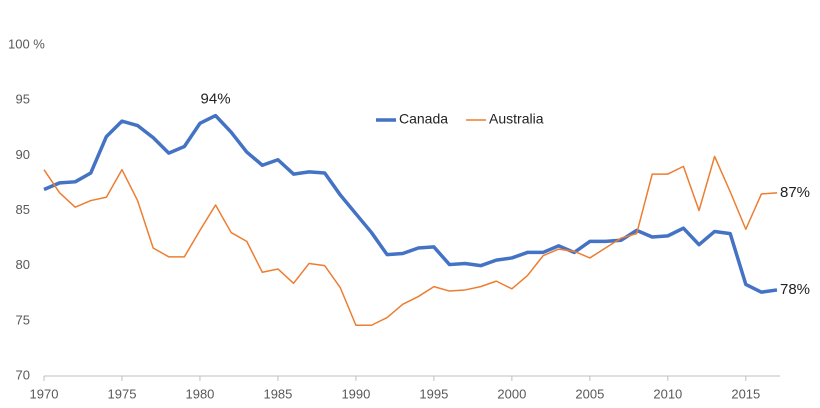 The width and height of the screenshot is (820, 408). What do you see at coordinates (433, 393) in the screenshot?
I see `x-tick-label: 1995` at bounding box center [433, 393].